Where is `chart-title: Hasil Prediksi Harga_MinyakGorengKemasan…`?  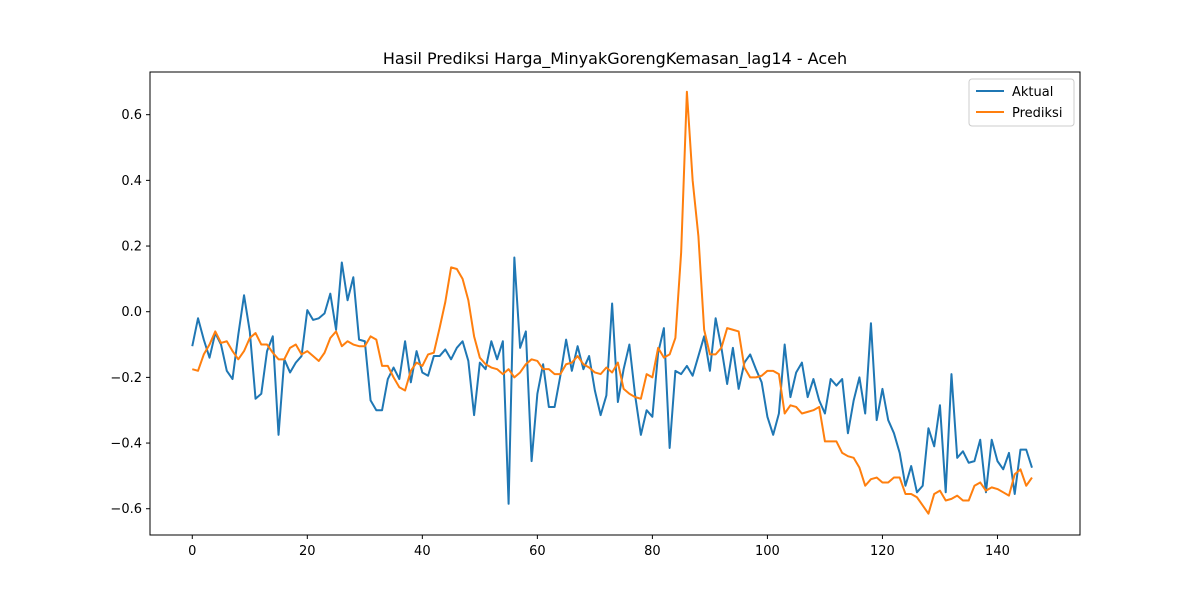 chart-title: Hasil Prediksi Harga_MinyakGorengKemasan… is located at coordinates (615, 59).